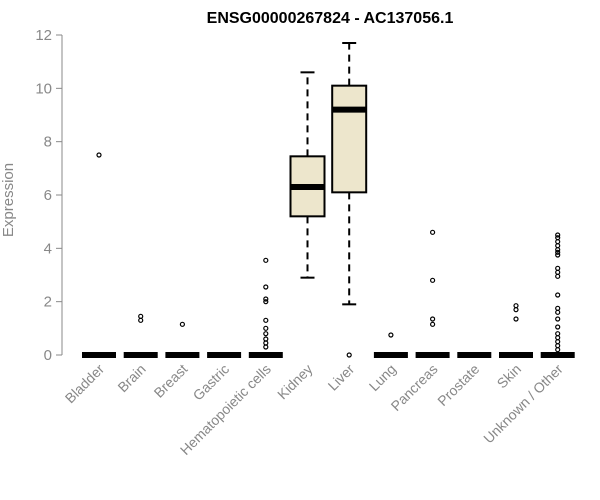 This screenshot has height=500, width=600. Describe the element at coordinates (43, 88) in the screenshot. I see `y-tick-label: 10` at that location.